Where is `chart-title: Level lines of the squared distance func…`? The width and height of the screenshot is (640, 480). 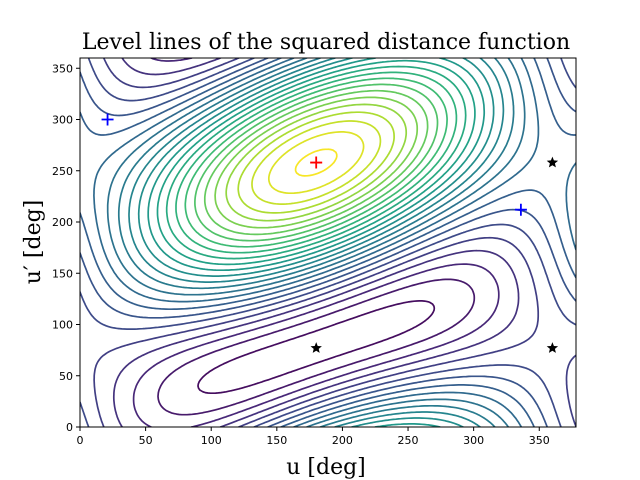
chart-title: Level lines of the squared distance func… is located at coordinates (326, 42).